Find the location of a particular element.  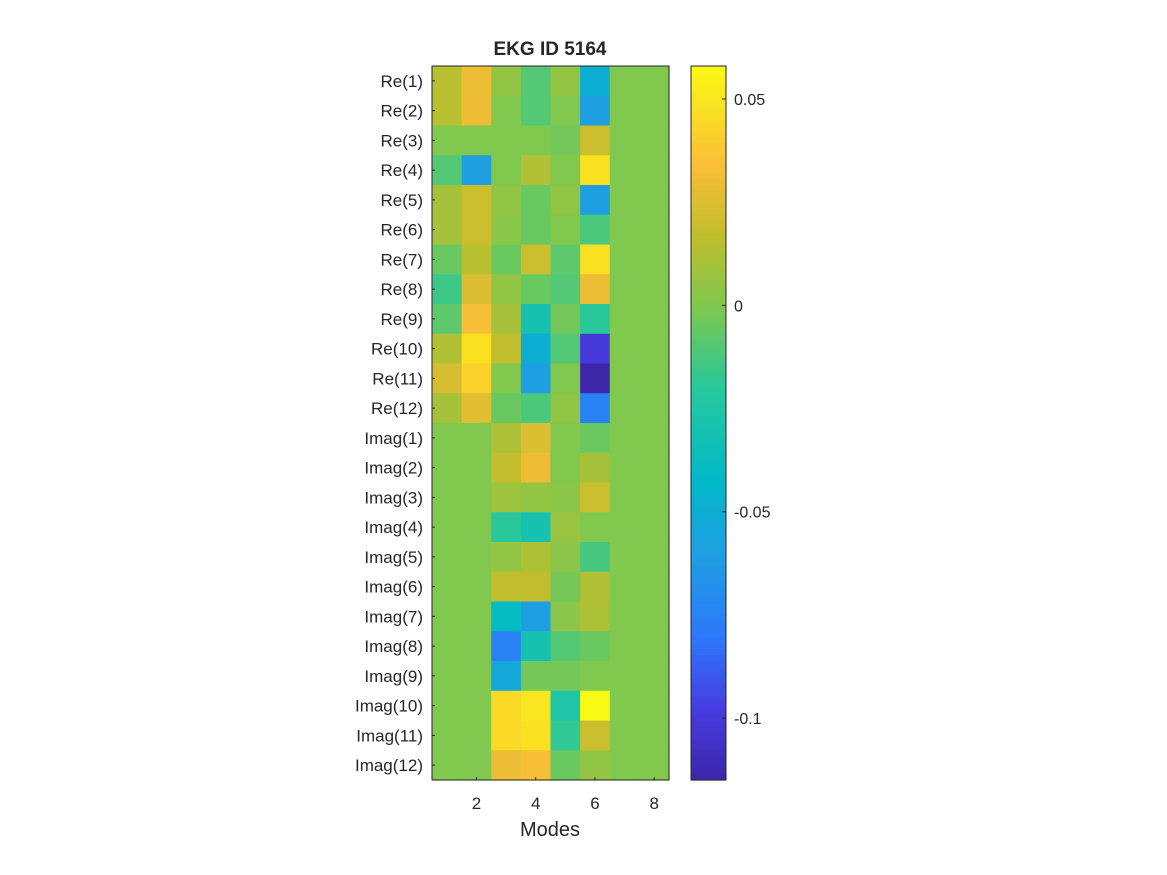

y-tick-label: Imag(10) is located at coordinates (389, 706).